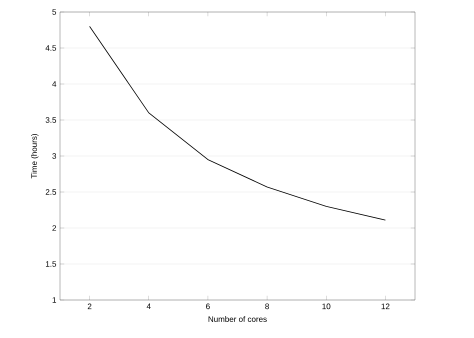 The image size is (474, 338). Describe the element at coordinates (51, 192) in the screenshot. I see `y-tick-label: 2.5` at that location.